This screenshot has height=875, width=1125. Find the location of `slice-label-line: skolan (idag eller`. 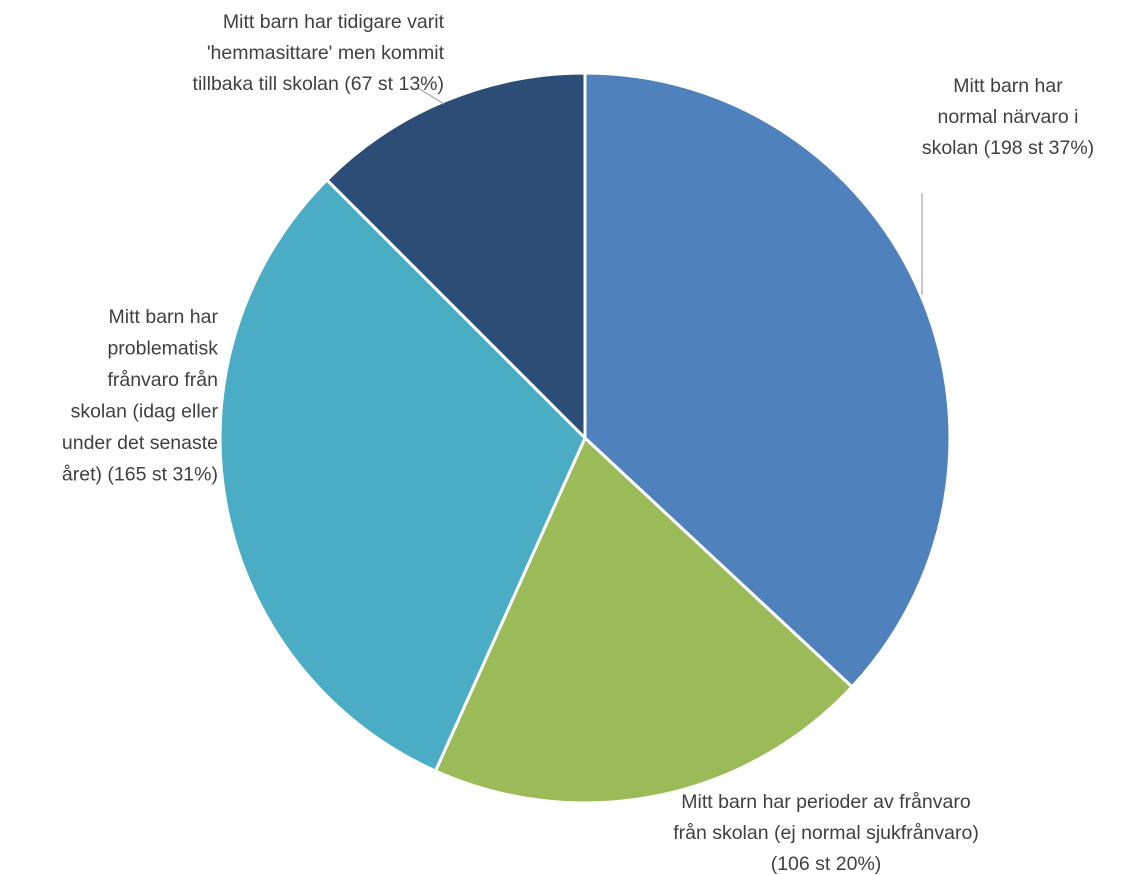

slice-label-line: skolan (idag eller is located at coordinates (145, 412).